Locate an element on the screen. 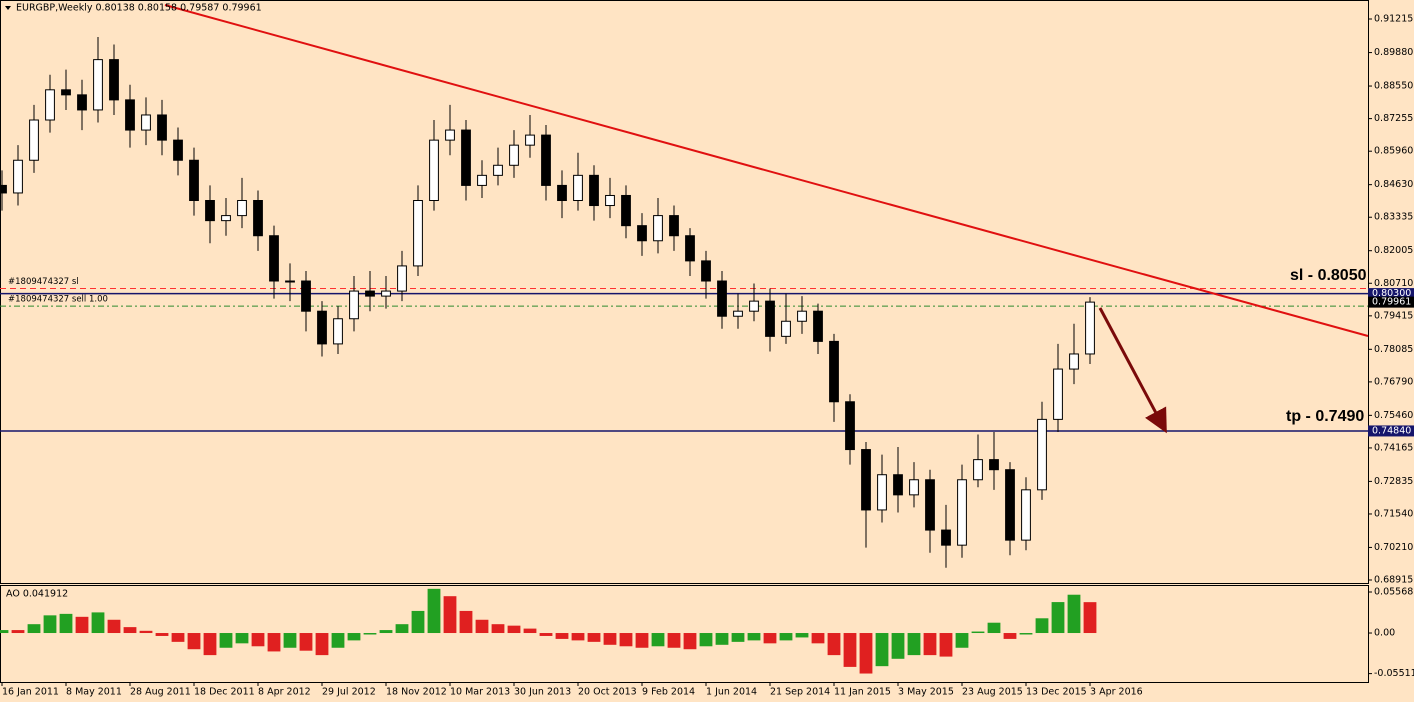  x-tick-label: 10 Mar 2013 is located at coordinates (480, 692).